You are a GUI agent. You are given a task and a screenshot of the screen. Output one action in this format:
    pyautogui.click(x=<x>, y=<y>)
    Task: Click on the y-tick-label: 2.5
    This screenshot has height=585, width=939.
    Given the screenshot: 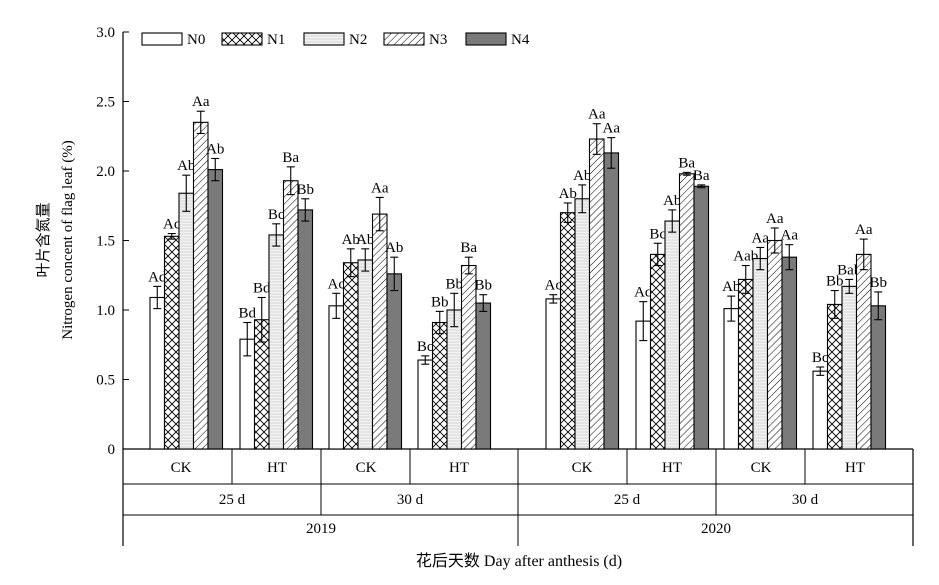 What is the action you would take?
    pyautogui.click(x=105, y=103)
    